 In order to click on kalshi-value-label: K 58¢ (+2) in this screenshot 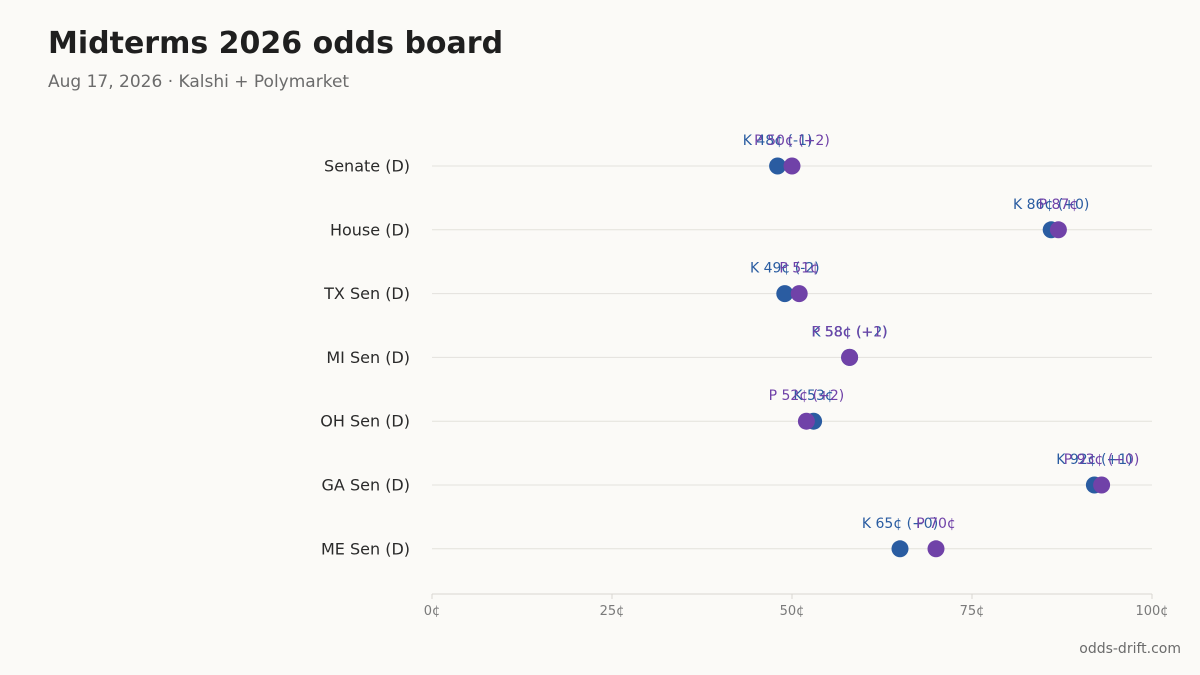, I will do `click(849, 332)`.